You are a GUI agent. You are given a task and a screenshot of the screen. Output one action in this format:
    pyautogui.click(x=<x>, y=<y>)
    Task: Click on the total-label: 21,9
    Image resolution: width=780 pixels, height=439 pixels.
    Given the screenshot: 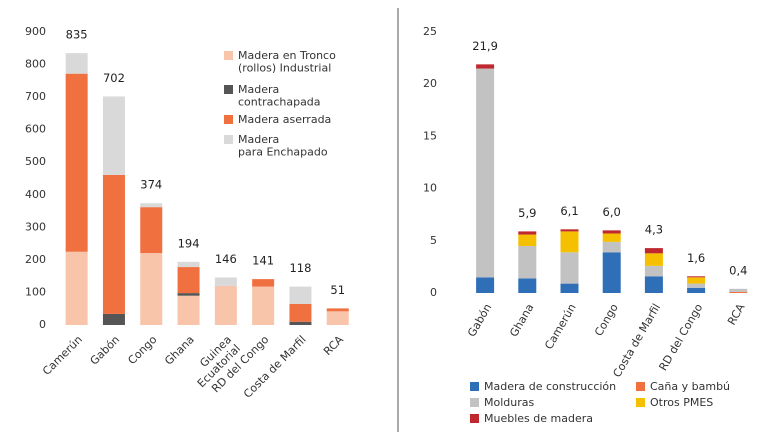 What is the action you would take?
    pyautogui.click(x=485, y=46)
    